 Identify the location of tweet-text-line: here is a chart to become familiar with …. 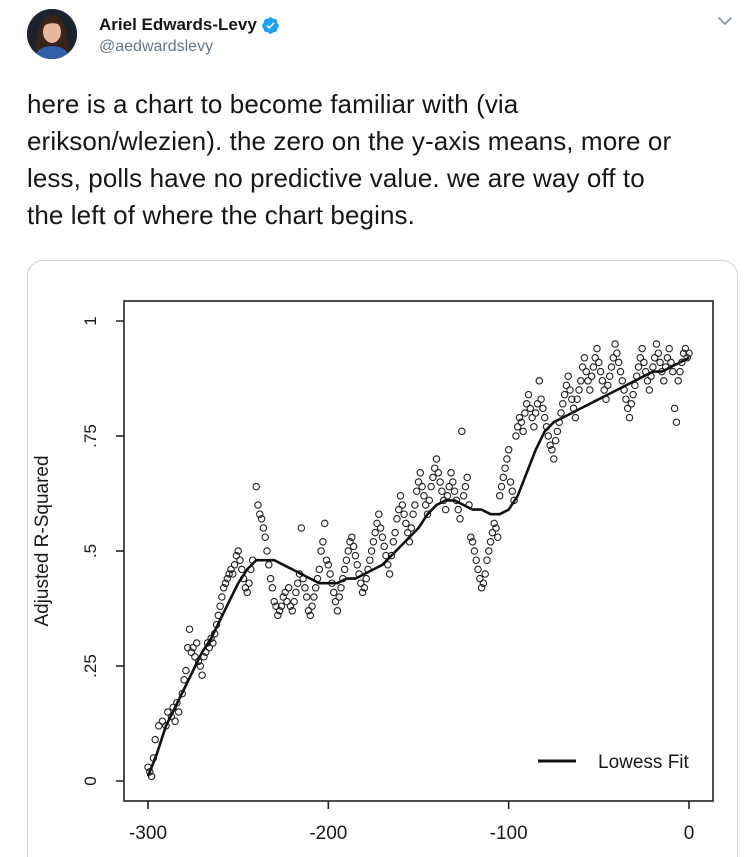
(273, 104).